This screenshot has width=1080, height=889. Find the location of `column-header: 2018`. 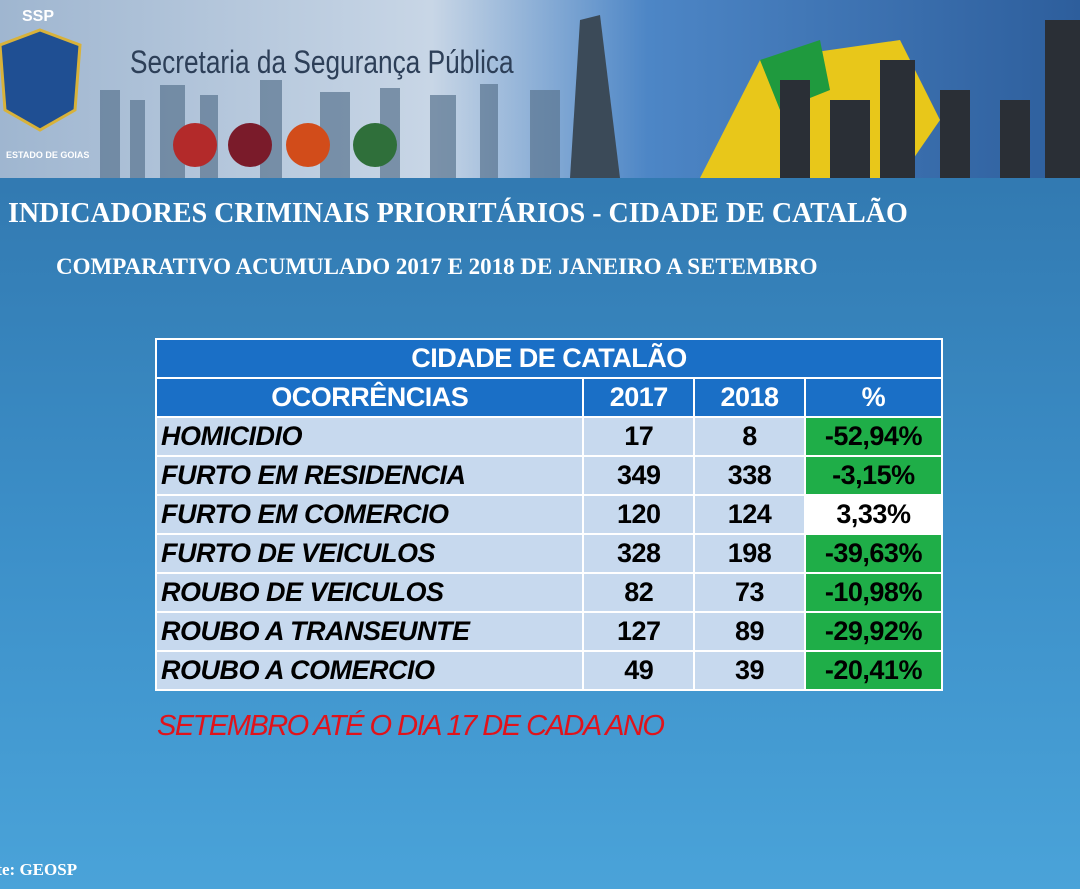

column-header: 2018 is located at coordinates (749, 397).